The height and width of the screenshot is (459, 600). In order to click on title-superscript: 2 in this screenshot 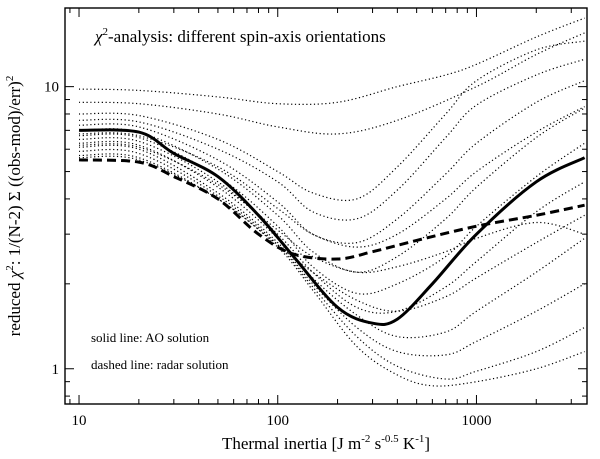, I will do `click(105, 32)`.